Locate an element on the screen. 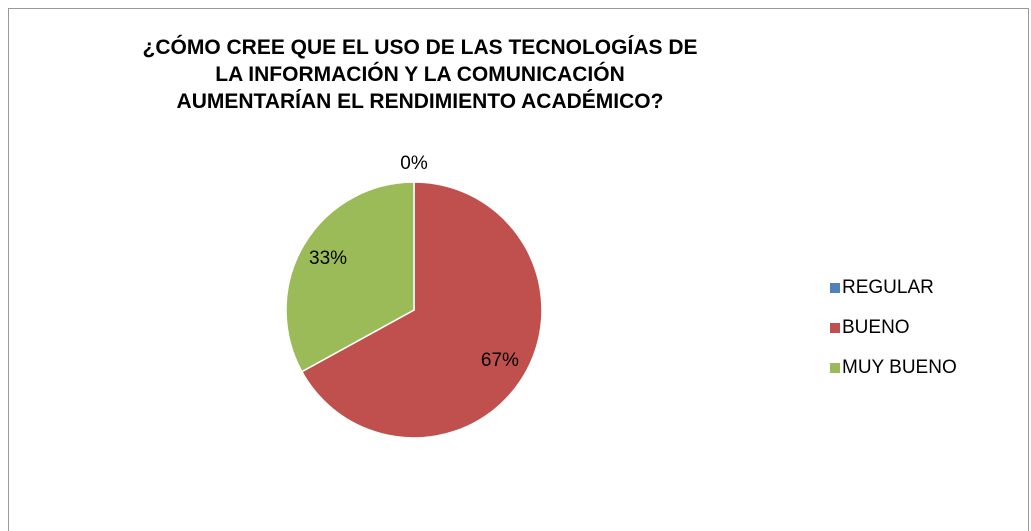  legend-label: REGULAR is located at coordinates (888, 287).